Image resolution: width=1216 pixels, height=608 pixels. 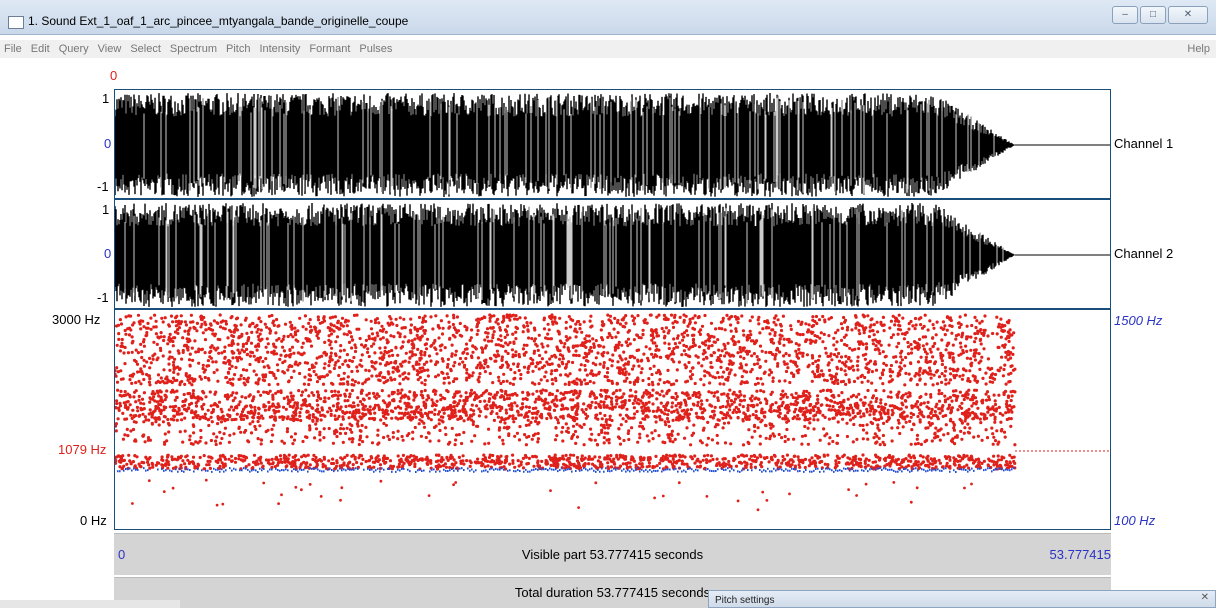 I want to click on channel1-mid-label: 0, so click(x=108, y=143).